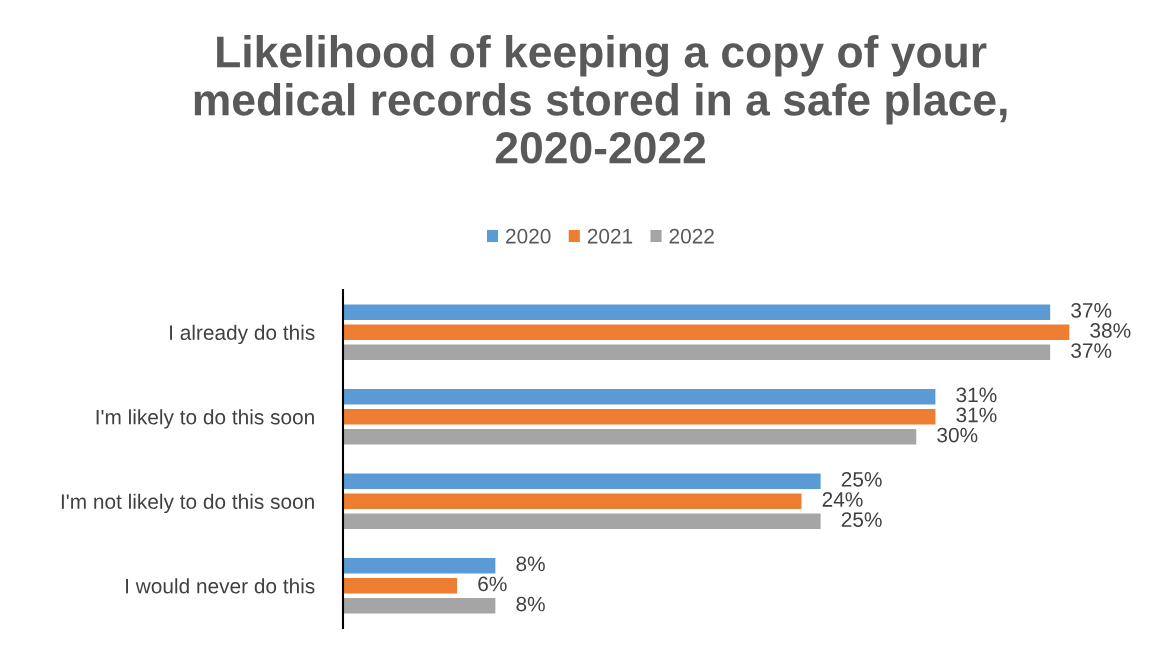  I want to click on data-label: 38%, so click(1110, 330).